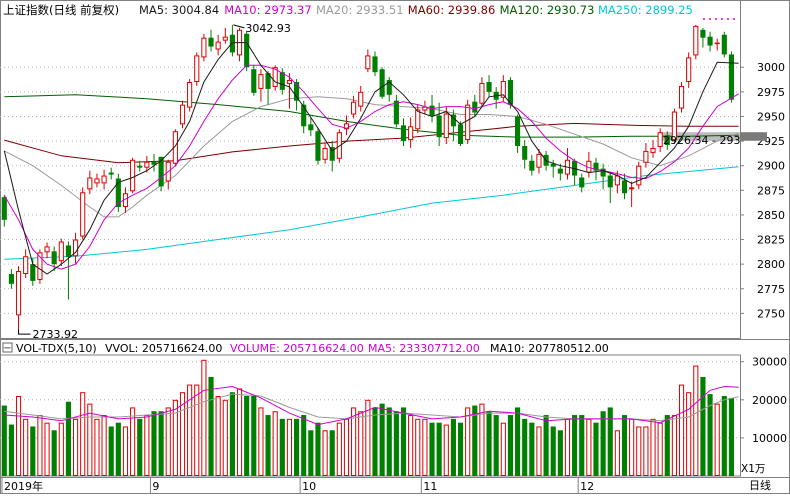 The image size is (790, 497). Describe the element at coordinates (769, 400) in the screenshot. I see `volume-tick-label: 20000` at that location.